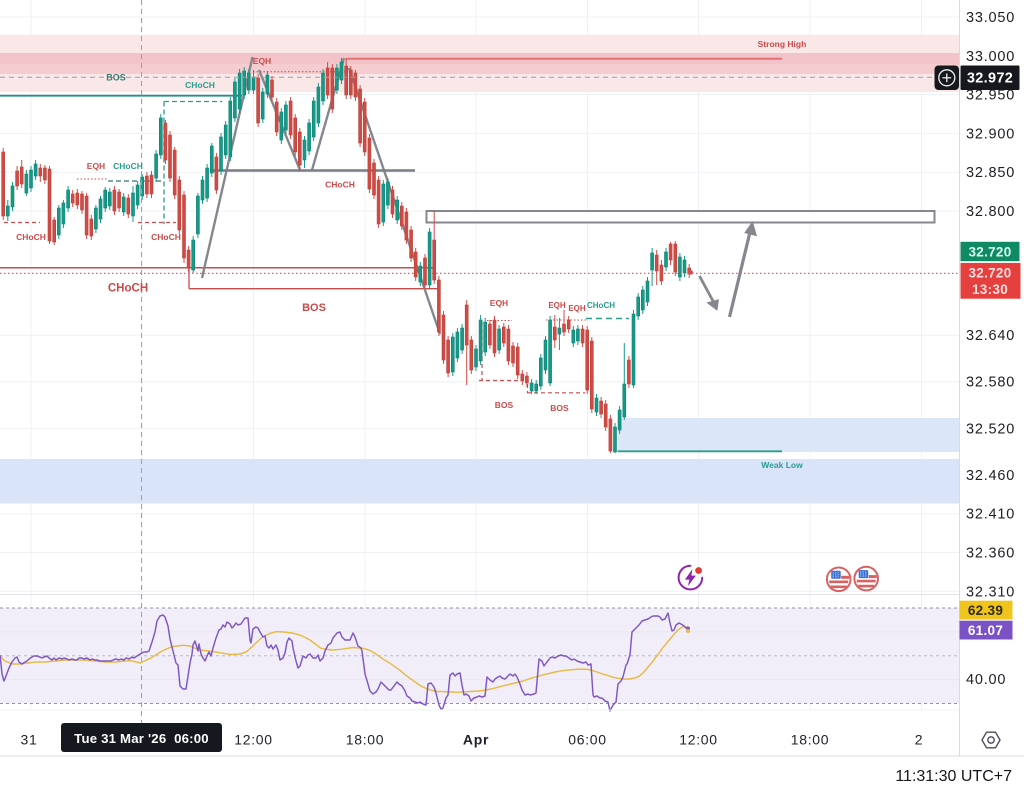  Describe the element at coordinates (990, 79) in the screenshot. I see `svg-text: 32.972` at that location.